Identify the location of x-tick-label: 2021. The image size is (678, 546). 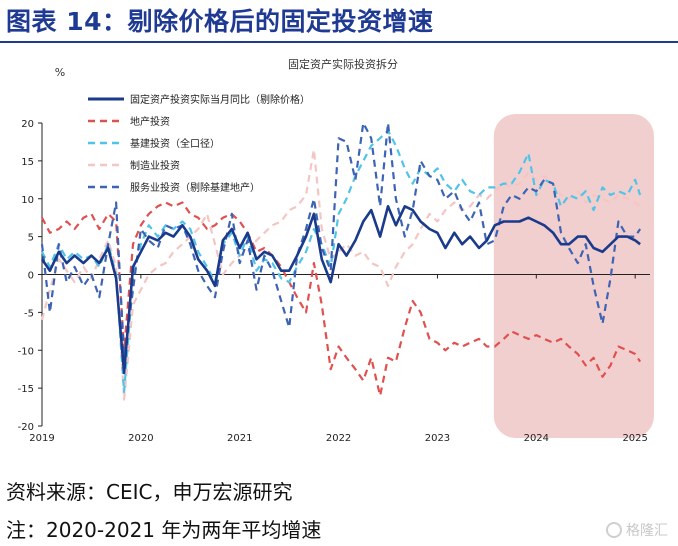
(239, 438).